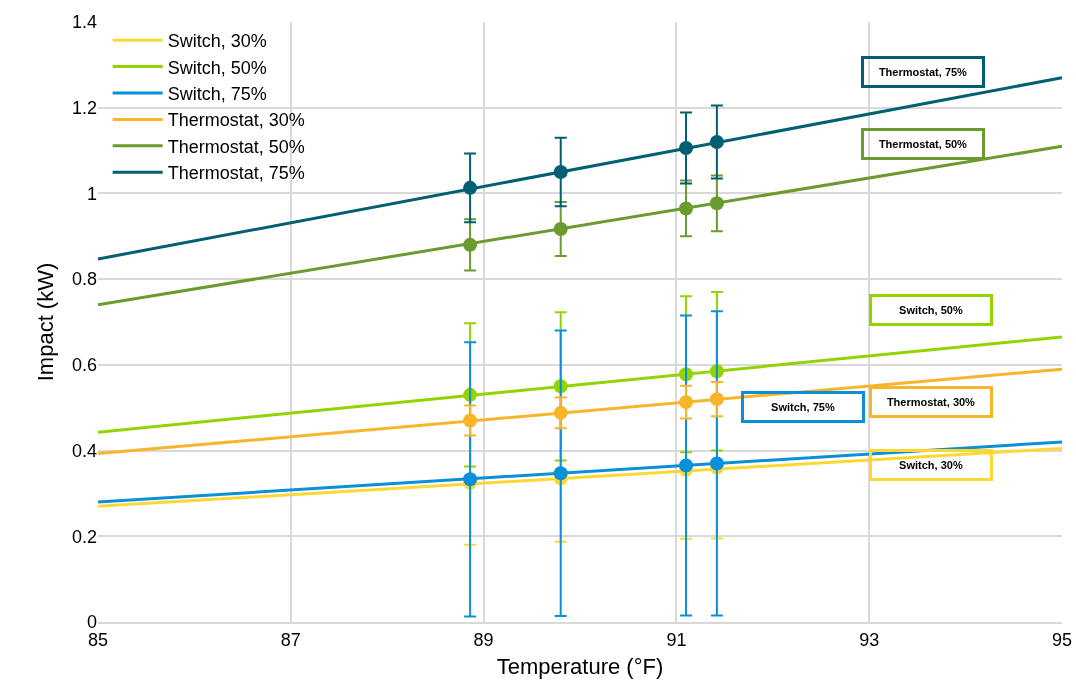  What do you see at coordinates (45, 322) in the screenshot?
I see `y-axis-title: Impact (kW)` at bounding box center [45, 322].